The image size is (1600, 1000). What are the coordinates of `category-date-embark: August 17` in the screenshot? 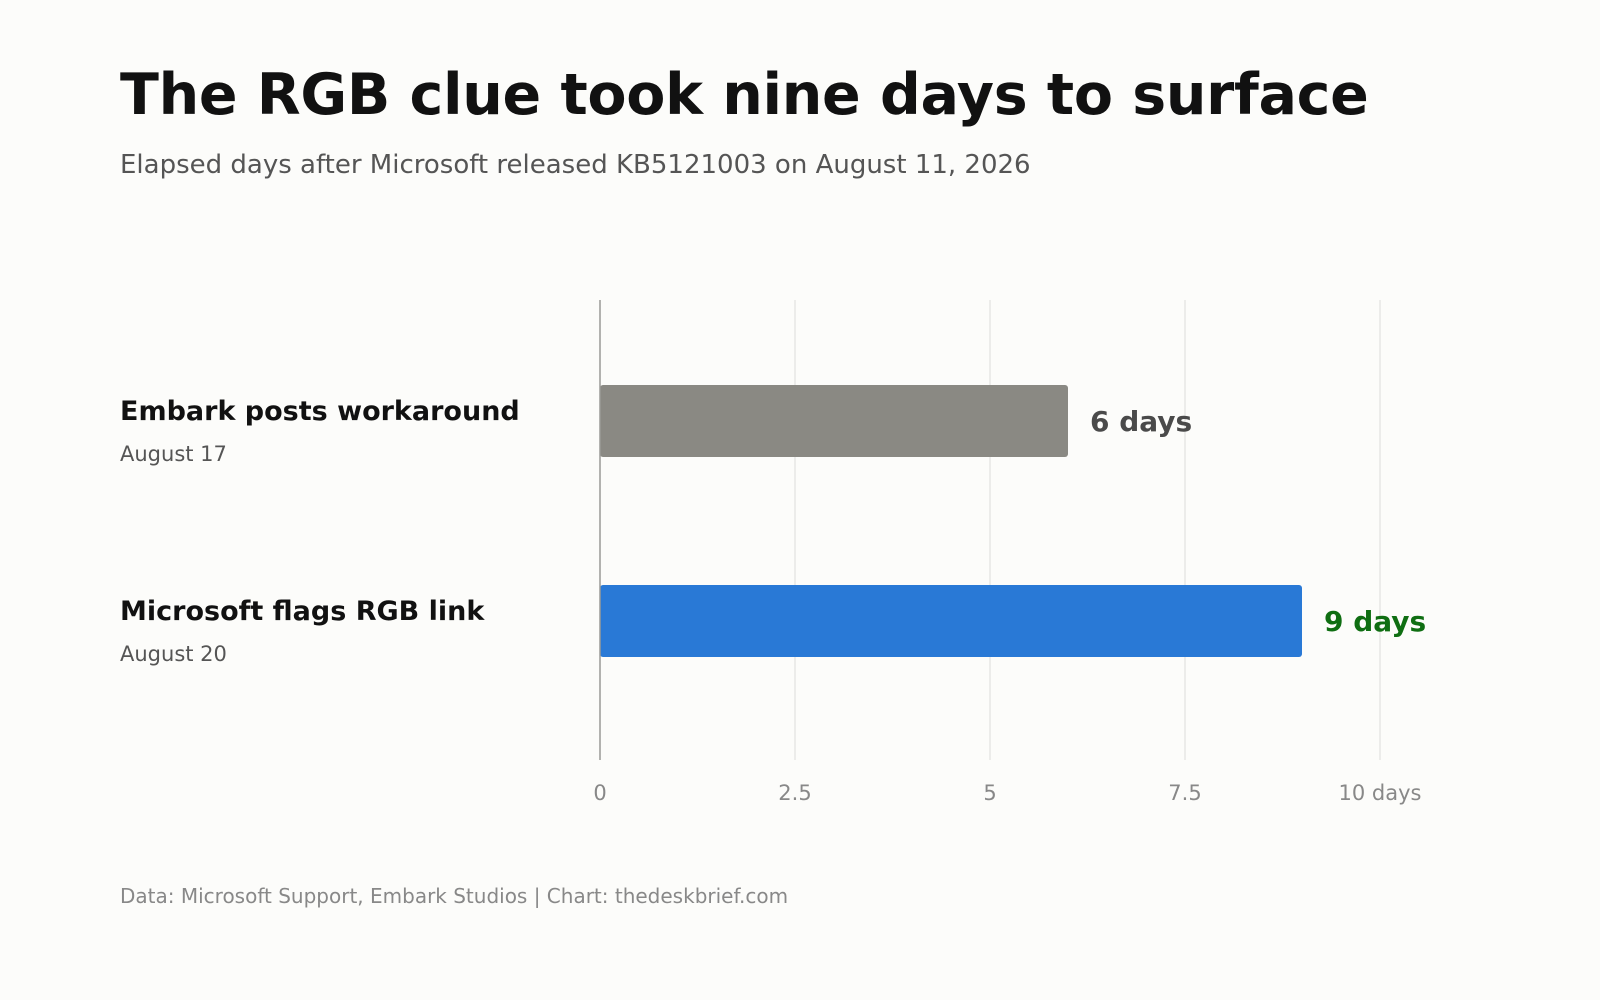 It's located at (173, 454).